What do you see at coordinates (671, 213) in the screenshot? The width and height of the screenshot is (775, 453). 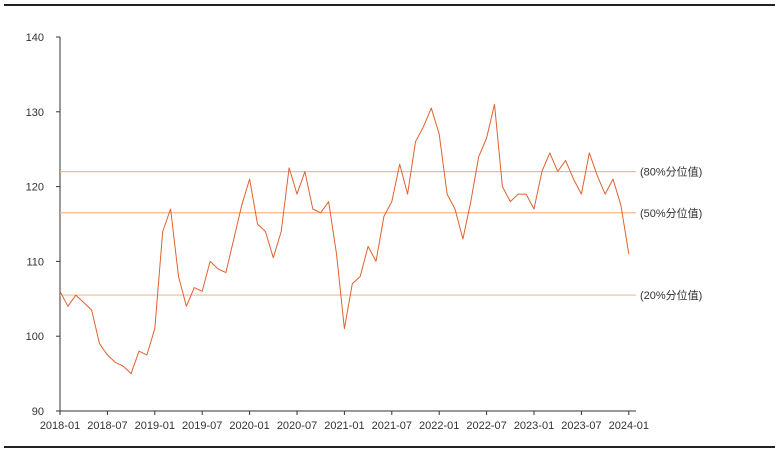 I see `reference-line-label: (50%分位值)` at bounding box center [671, 213].